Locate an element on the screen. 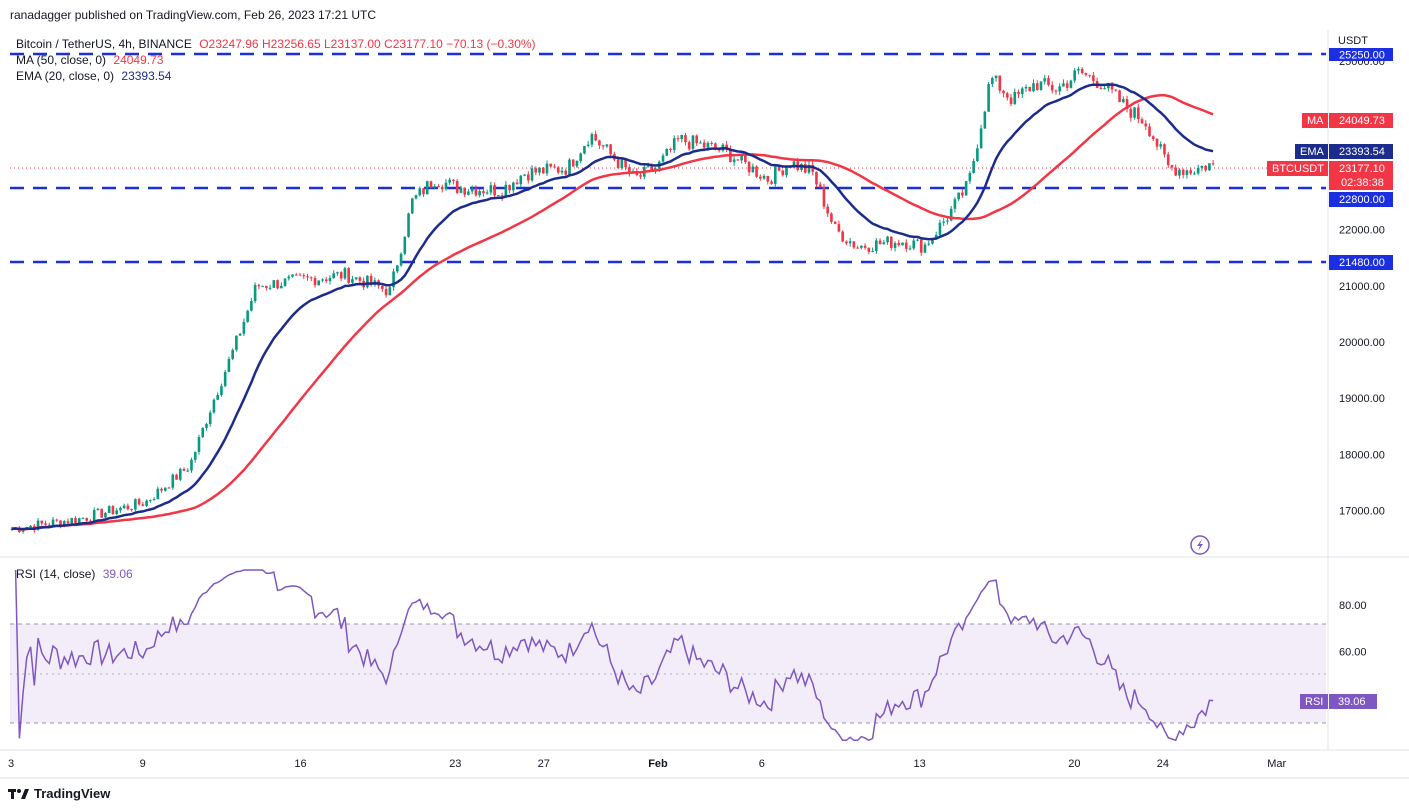 The height and width of the screenshot is (812, 1409). rsi-legend-value: 39.06 is located at coordinates (117, 574).